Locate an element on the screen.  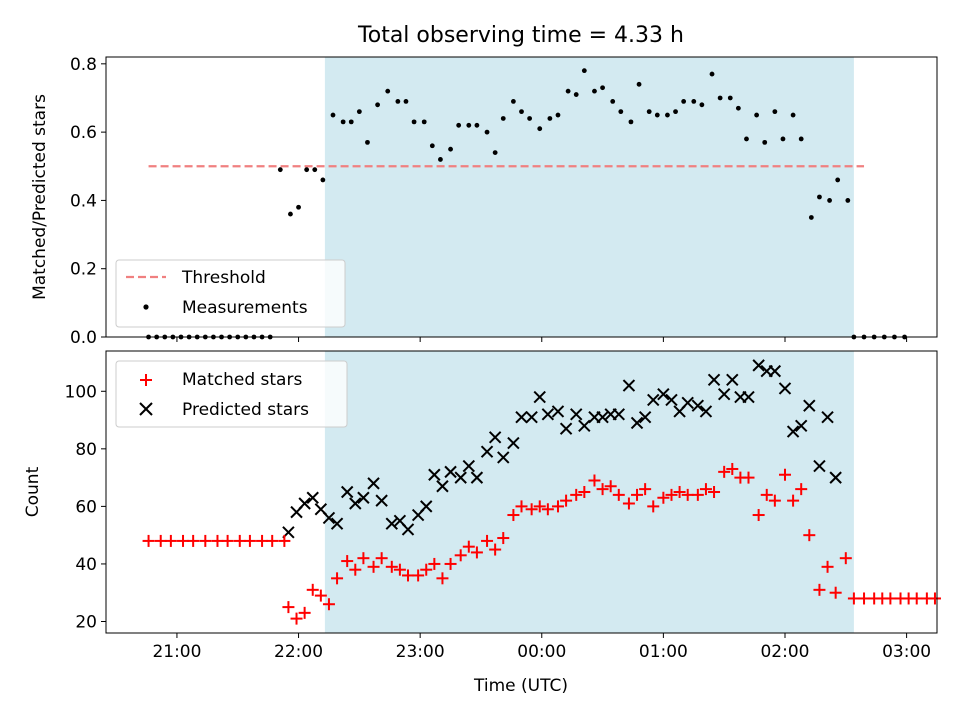
top-y-tick-label: 0.4 is located at coordinates (83, 201).